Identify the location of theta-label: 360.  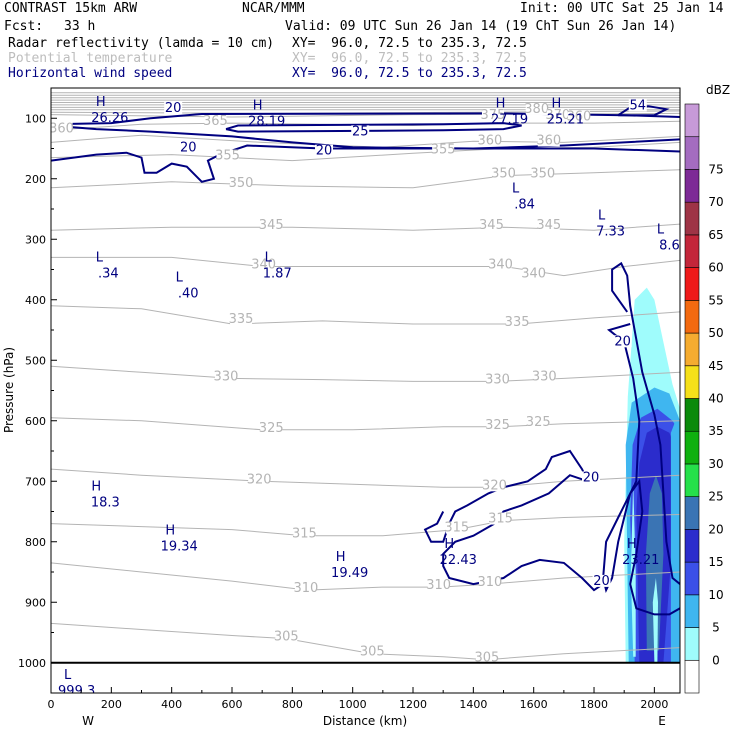
(579, 116).